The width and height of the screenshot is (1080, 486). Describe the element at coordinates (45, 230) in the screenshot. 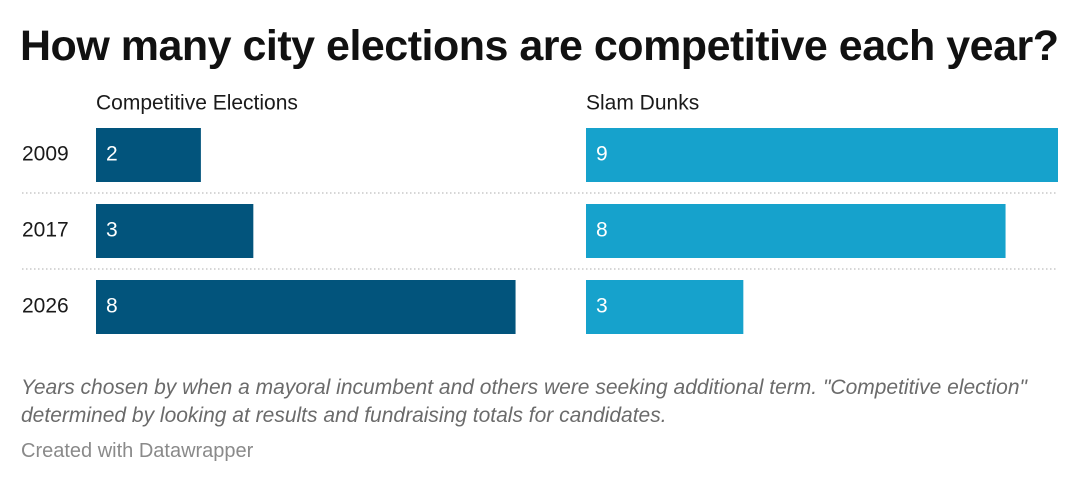

I see `row-label: 2017` at that location.